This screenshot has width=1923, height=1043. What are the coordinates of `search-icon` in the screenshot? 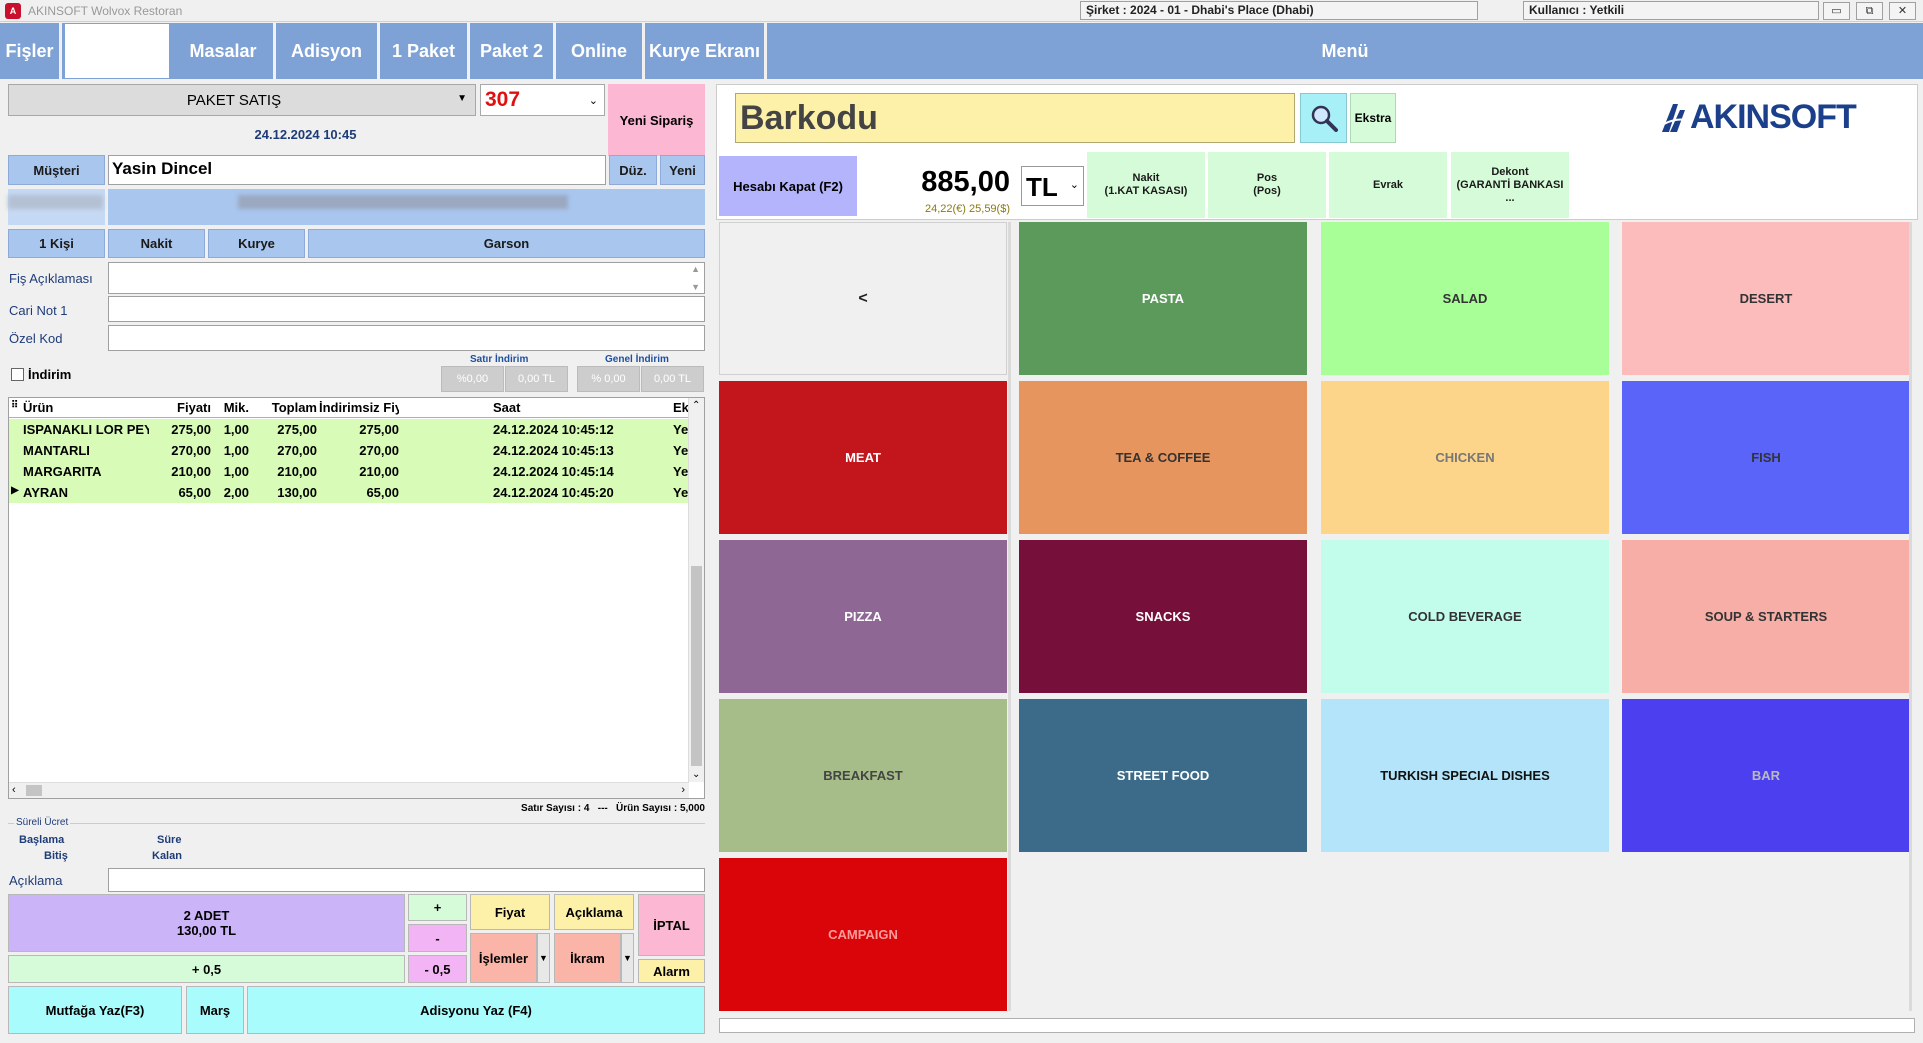 It's located at (1324, 118).